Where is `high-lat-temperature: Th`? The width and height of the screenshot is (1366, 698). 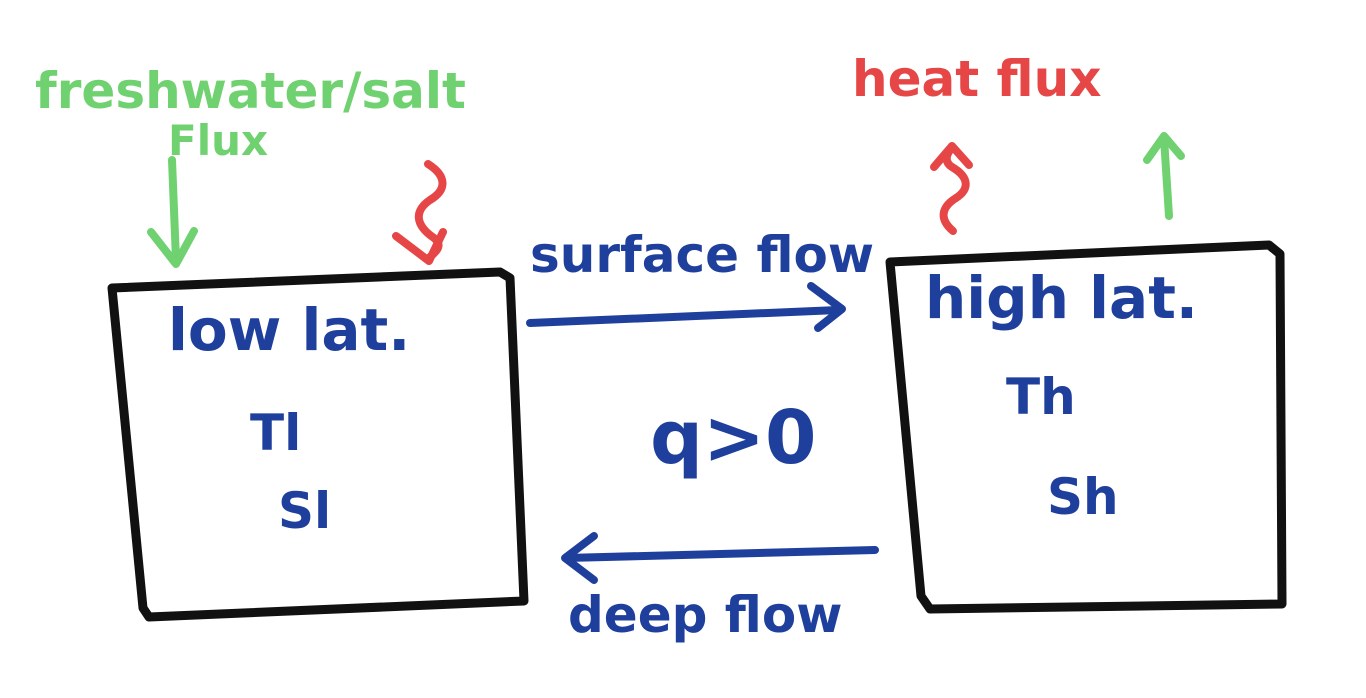 high-lat-temperature: Th is located at coordinates (1041, 397).